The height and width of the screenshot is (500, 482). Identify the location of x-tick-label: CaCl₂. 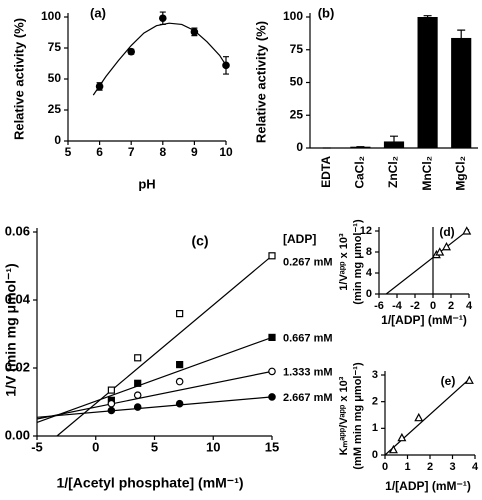
(360, 172).